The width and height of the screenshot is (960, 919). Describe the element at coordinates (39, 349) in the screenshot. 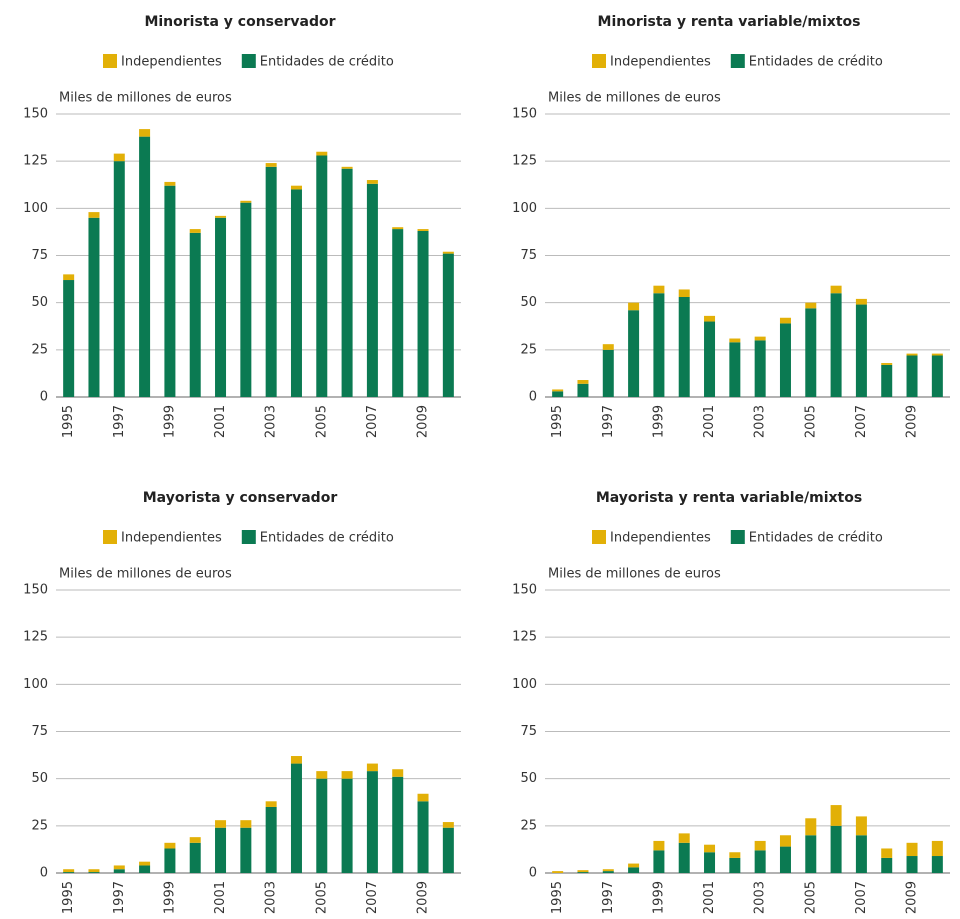

I see `y-tick-label: 25` at that location.